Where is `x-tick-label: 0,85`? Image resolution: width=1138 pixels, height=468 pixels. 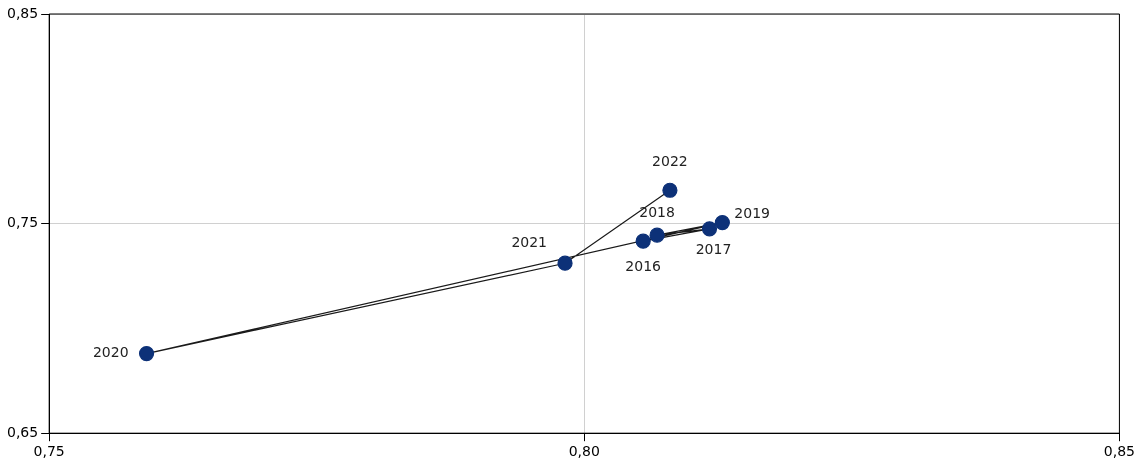
x-tick-label: 0,85 is located at coordinates (1119, 451).